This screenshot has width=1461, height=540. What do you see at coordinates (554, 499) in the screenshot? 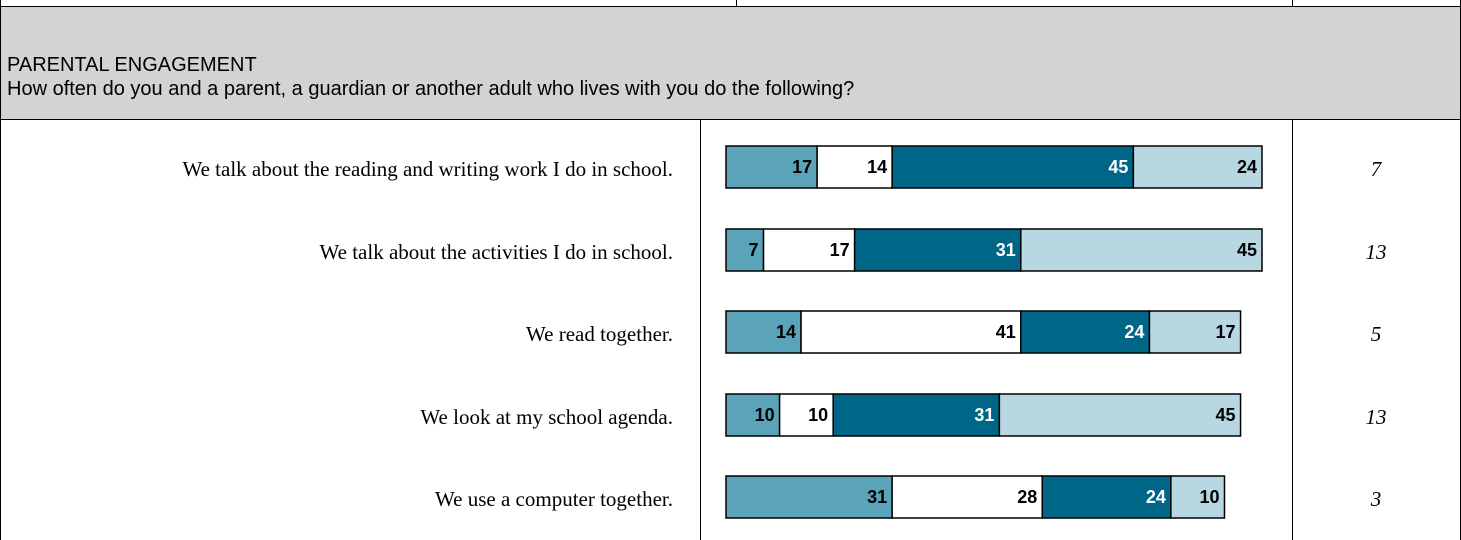
I see `row-label: We use a computer together.` at bounding box center [554, 499].